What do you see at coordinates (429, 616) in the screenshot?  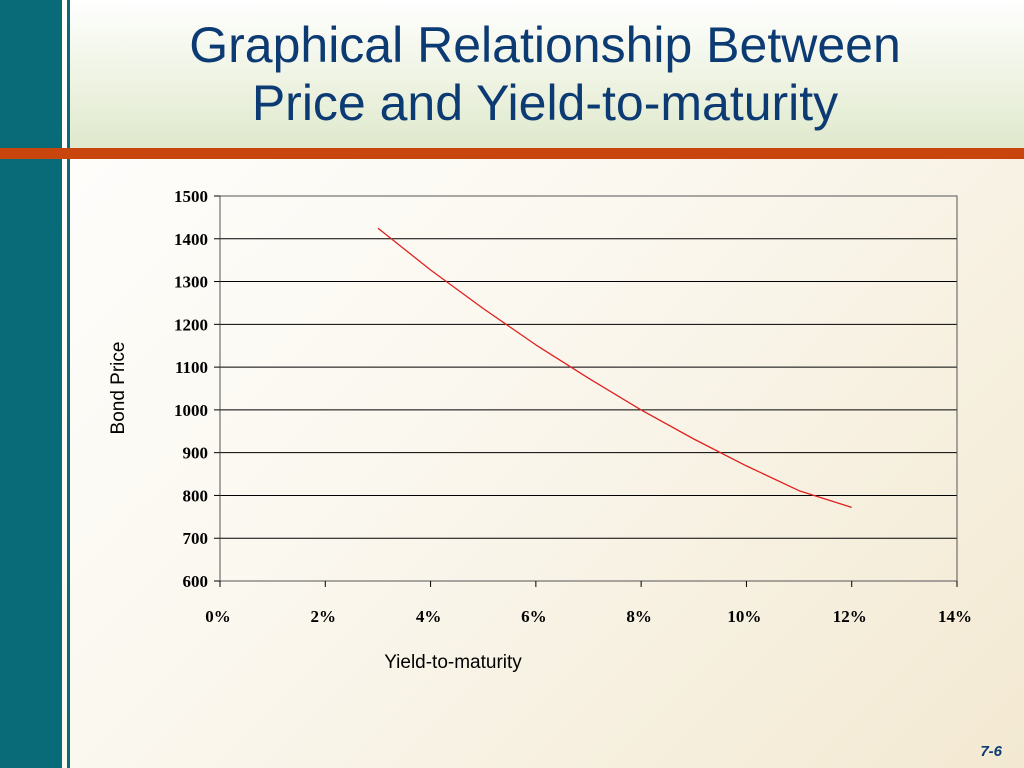 I see `x-tick-label: 4%` at bounding box center [429, 616].